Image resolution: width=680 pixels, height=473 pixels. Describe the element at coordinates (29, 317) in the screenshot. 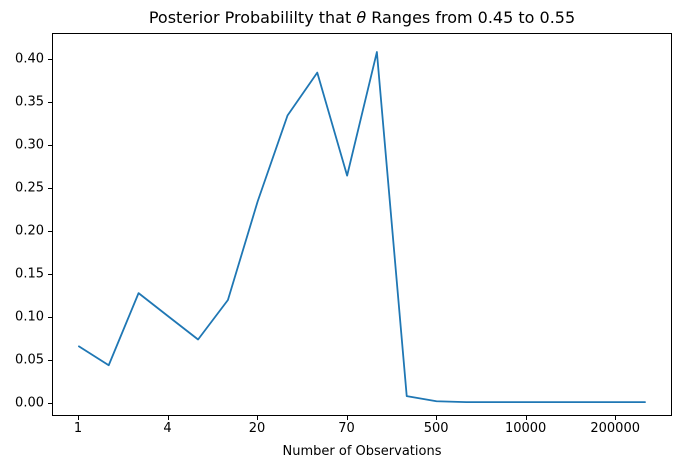

I see `y-tick-label: 0.10` at that location.